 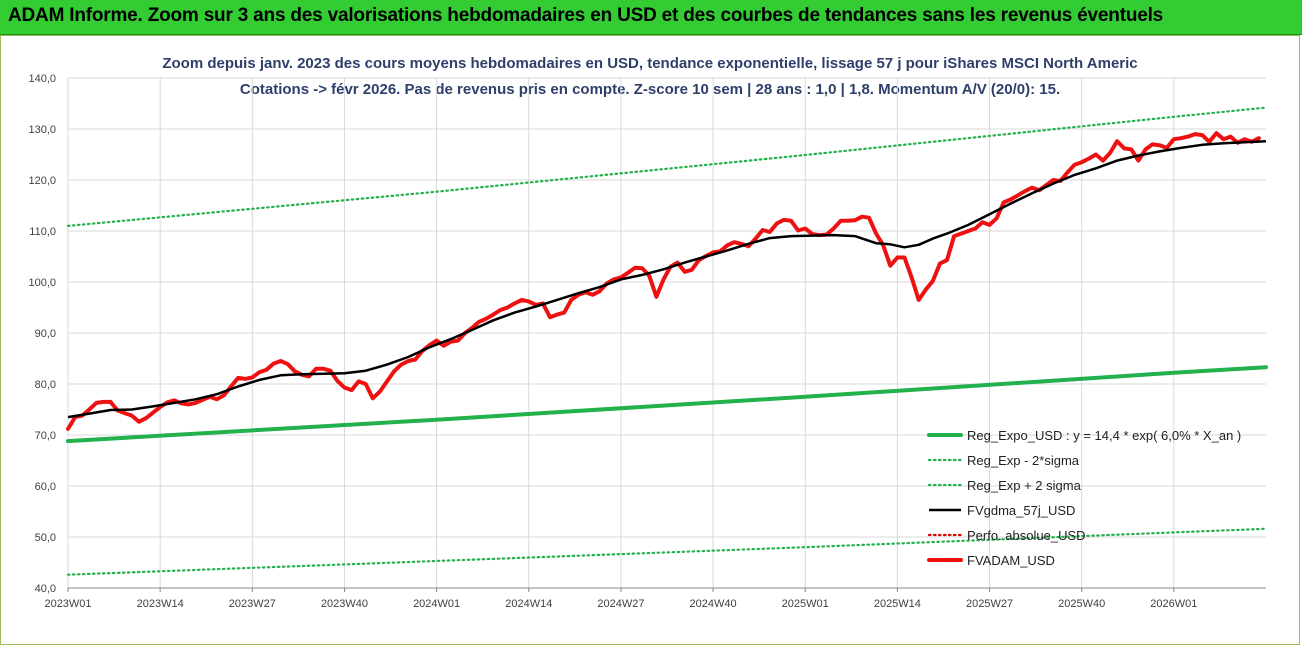 What do you see at coordinates (1021, 510) in the screenshot?
I see `legend-label-3: FVgdma_57j_USD` at bounding box center [1021, 510].